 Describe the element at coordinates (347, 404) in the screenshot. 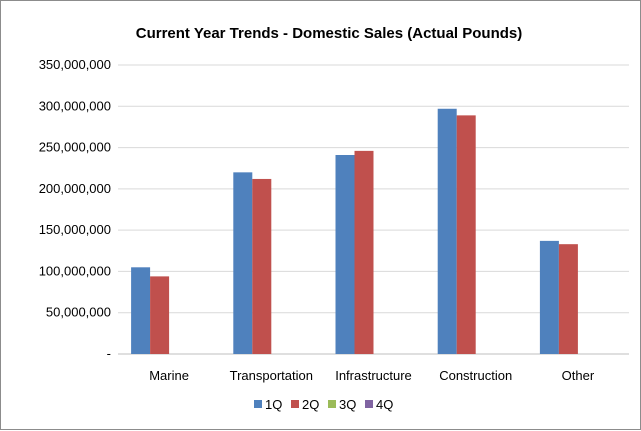

I see `legend-label: 3Q` at that location.